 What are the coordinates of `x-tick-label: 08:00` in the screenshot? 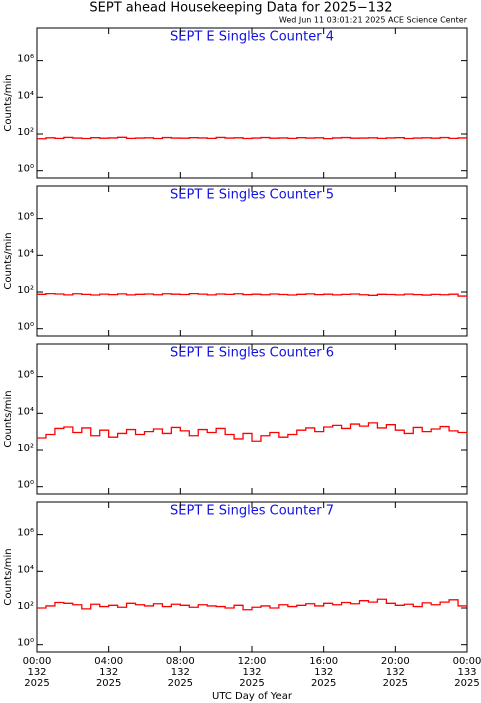 It's located at (180, 661).